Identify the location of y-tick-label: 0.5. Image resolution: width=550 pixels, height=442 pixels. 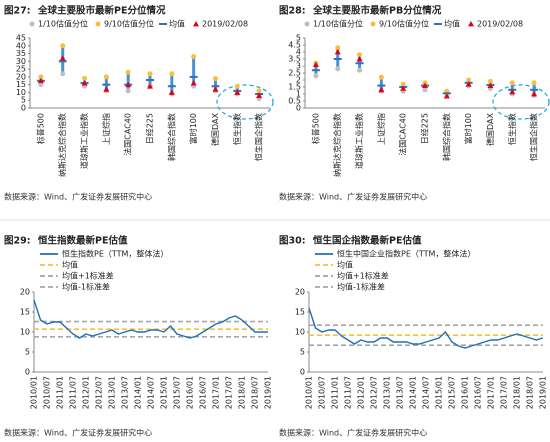
(294, 101).